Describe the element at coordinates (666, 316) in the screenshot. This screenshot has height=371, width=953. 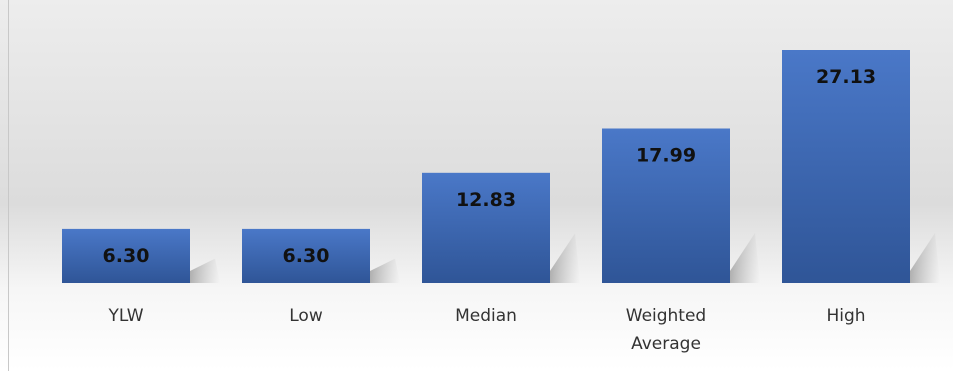
I see `category-label: Weighted` at that location.